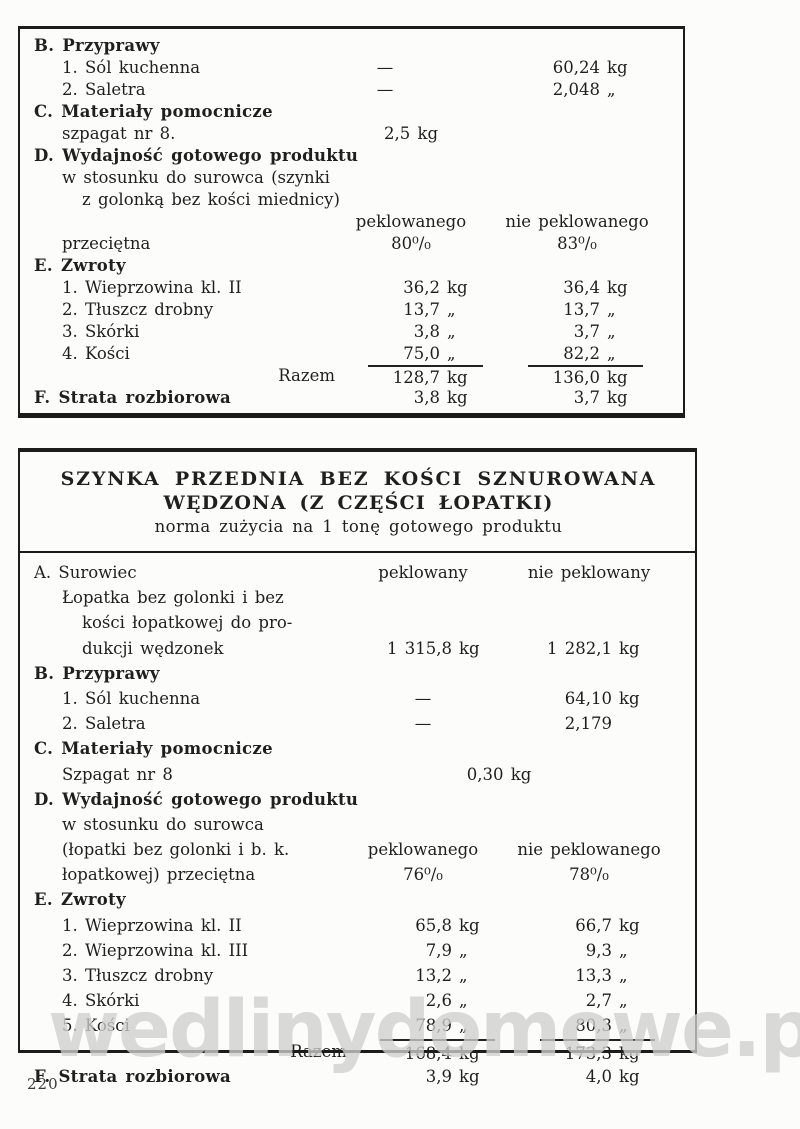  Describe the element at coordinates (433, 1026) in the screenshot. I see `value-number: 78,9` at that location.